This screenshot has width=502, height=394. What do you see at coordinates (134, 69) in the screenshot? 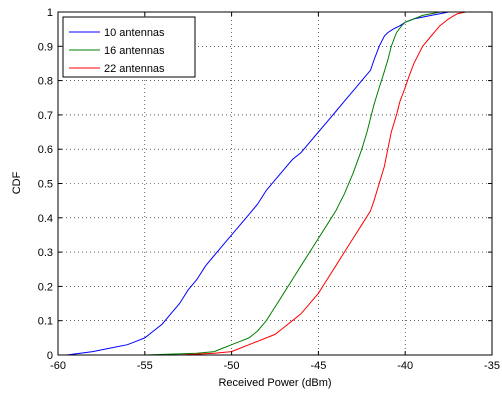
I see `legend-label-3: 22 antennas` at bounding box center [134, 69].